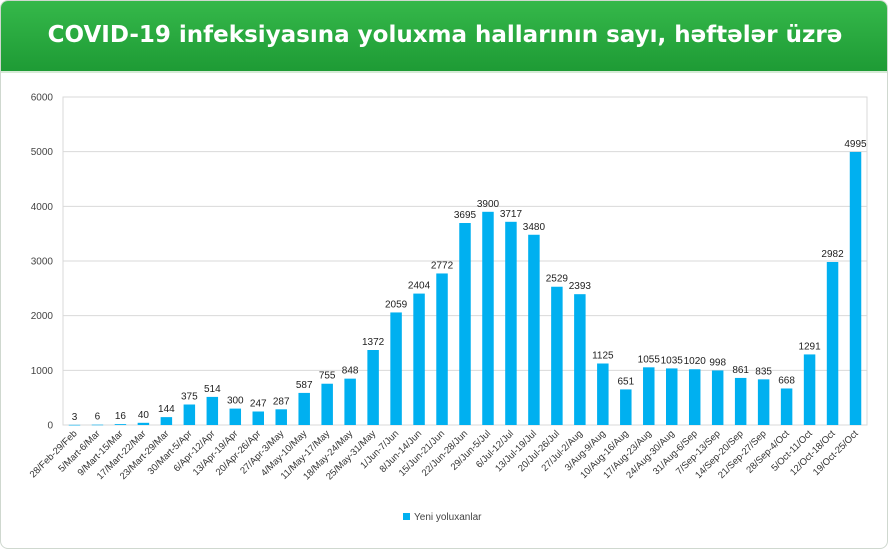  I want to click on y-tick-label: 6000, so click(42, 98).